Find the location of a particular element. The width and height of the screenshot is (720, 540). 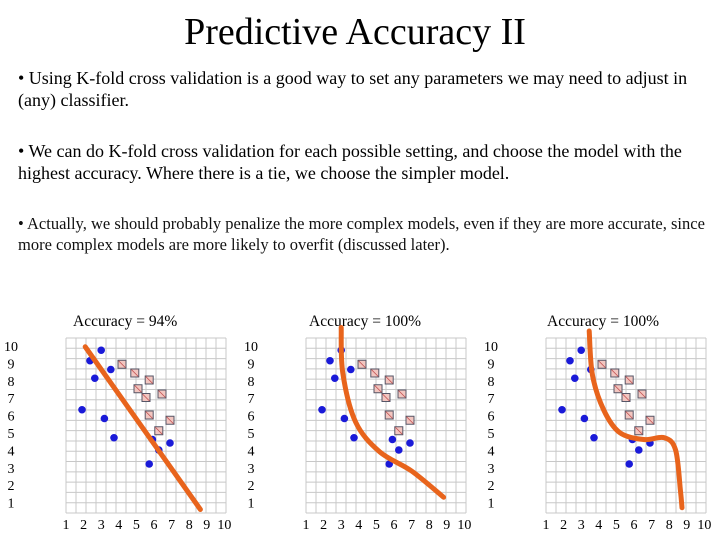

chart-complex-boundary: Accuracy = 100% 10 9 8 7 6 5 4 3 2 1 1 2 3 4 5 6 7 8 9 10 is located at coordinates (600, 424).